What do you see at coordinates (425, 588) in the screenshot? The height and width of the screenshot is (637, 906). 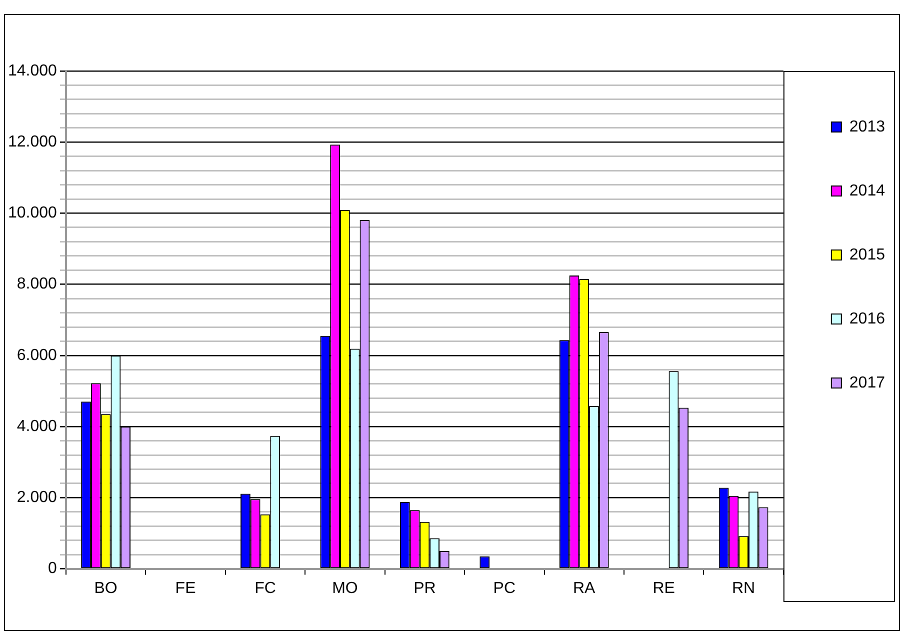 I see `x-tick-label: PR` at bounding box center [425, 588].